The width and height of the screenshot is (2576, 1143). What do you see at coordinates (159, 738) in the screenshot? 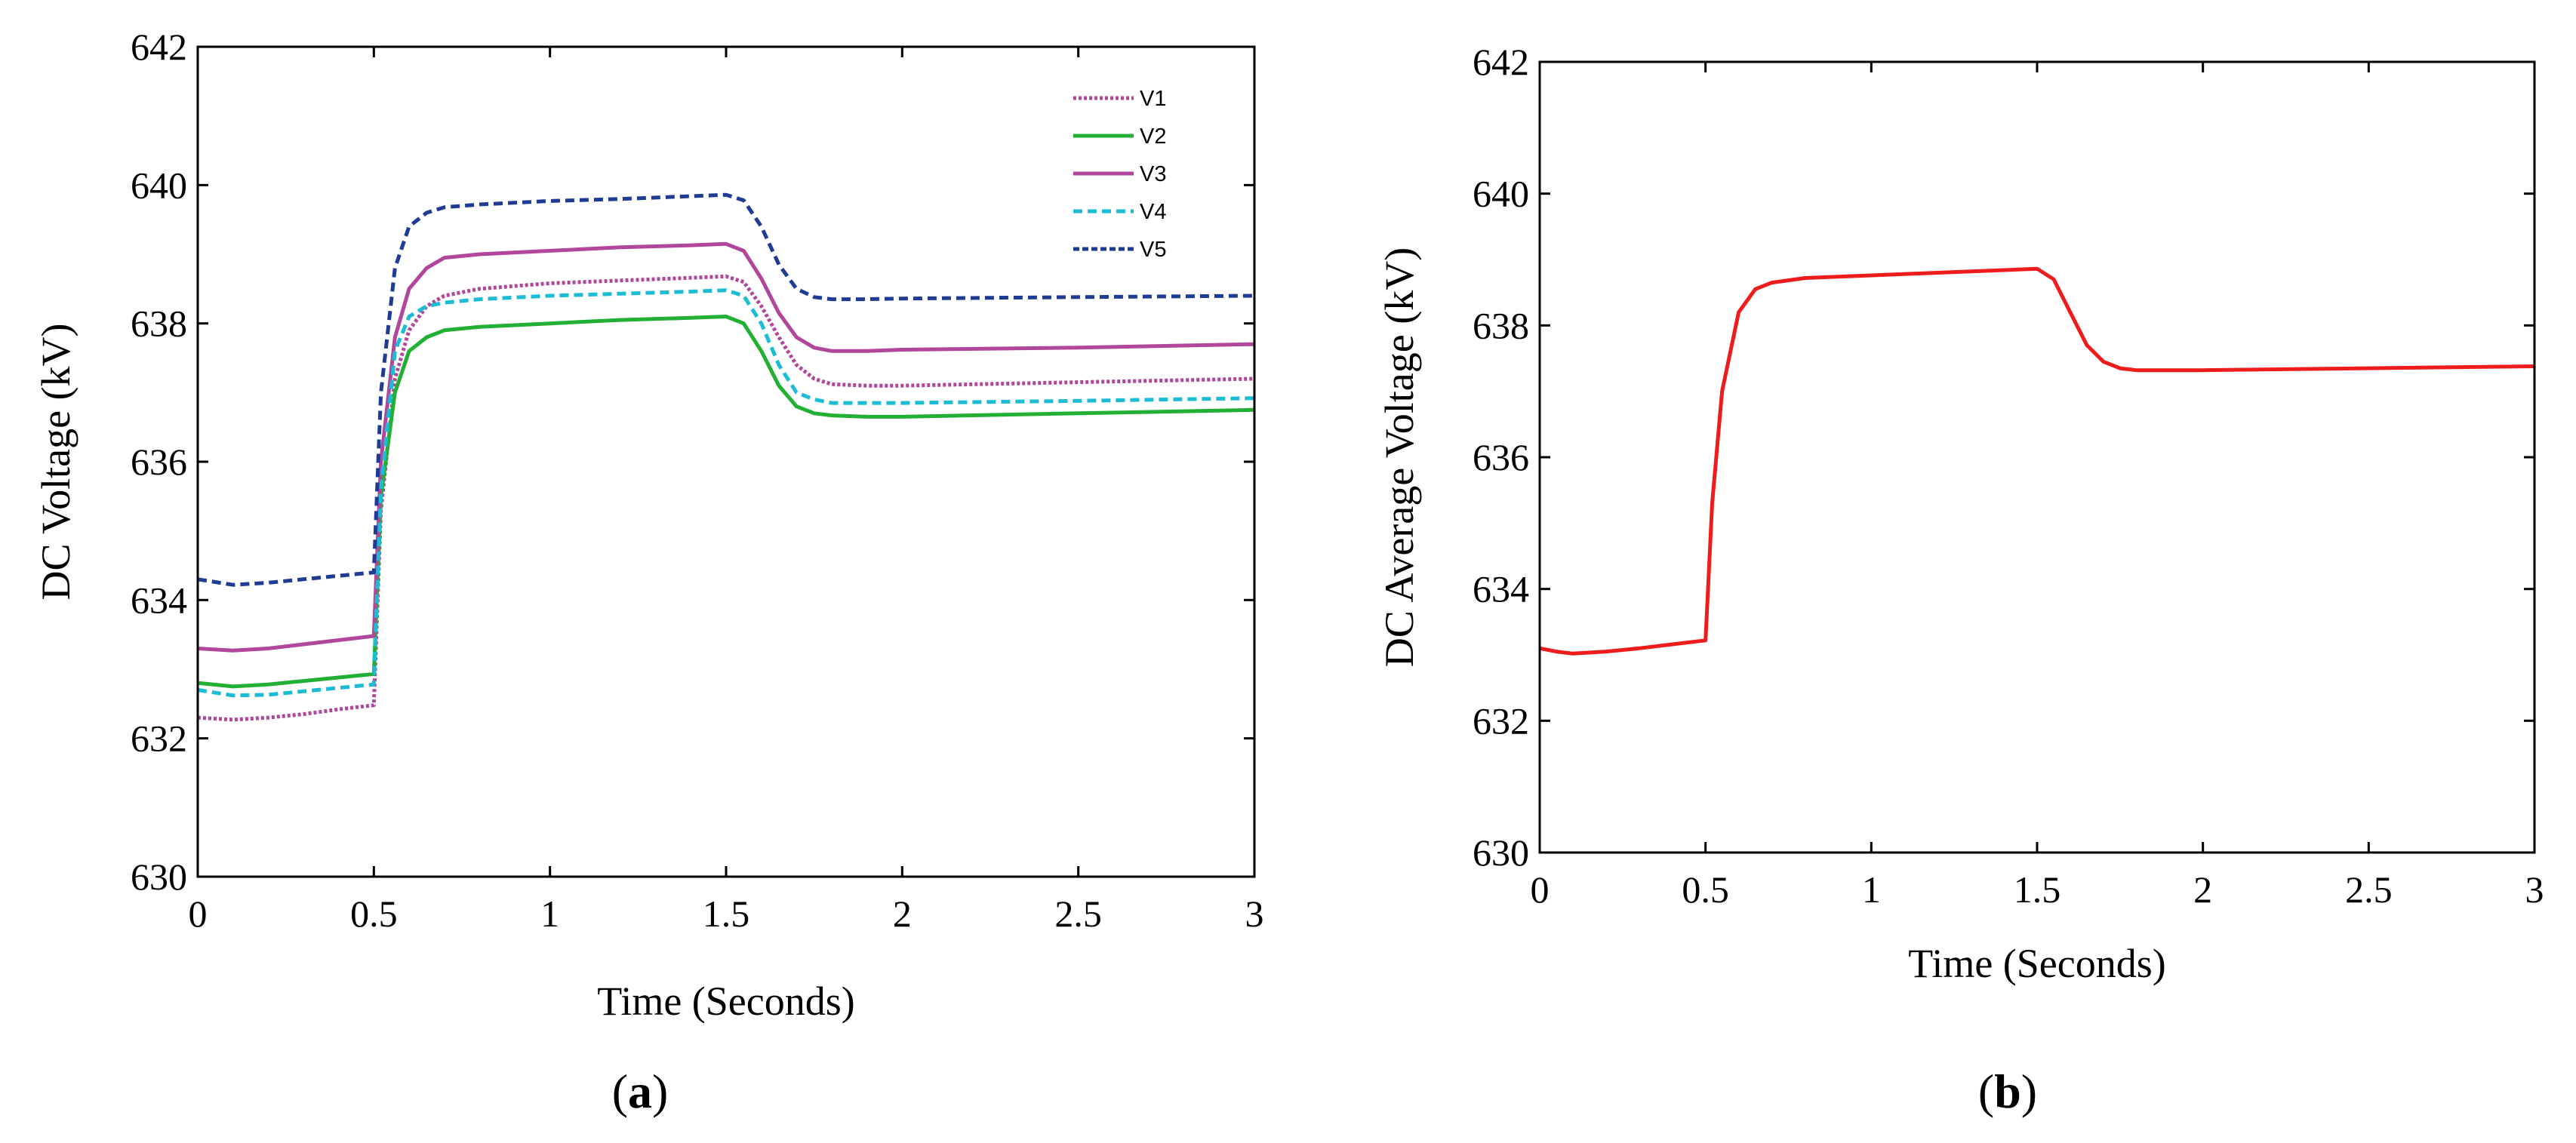
I see `panel-a-ytick-label-1: 632` at bounding box center [159, 738].